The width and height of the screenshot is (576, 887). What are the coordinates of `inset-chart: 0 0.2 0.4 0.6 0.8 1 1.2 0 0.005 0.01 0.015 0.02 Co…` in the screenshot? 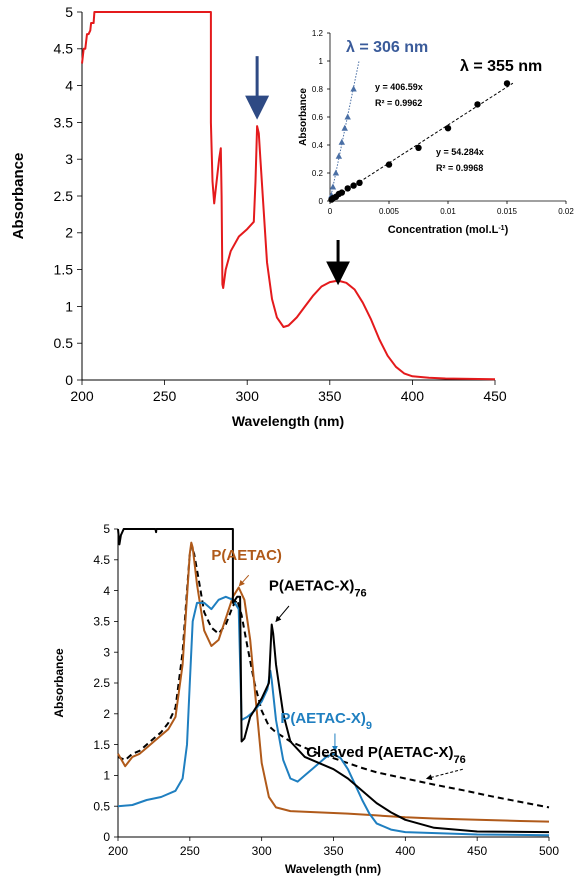 It's located at (436, 129).